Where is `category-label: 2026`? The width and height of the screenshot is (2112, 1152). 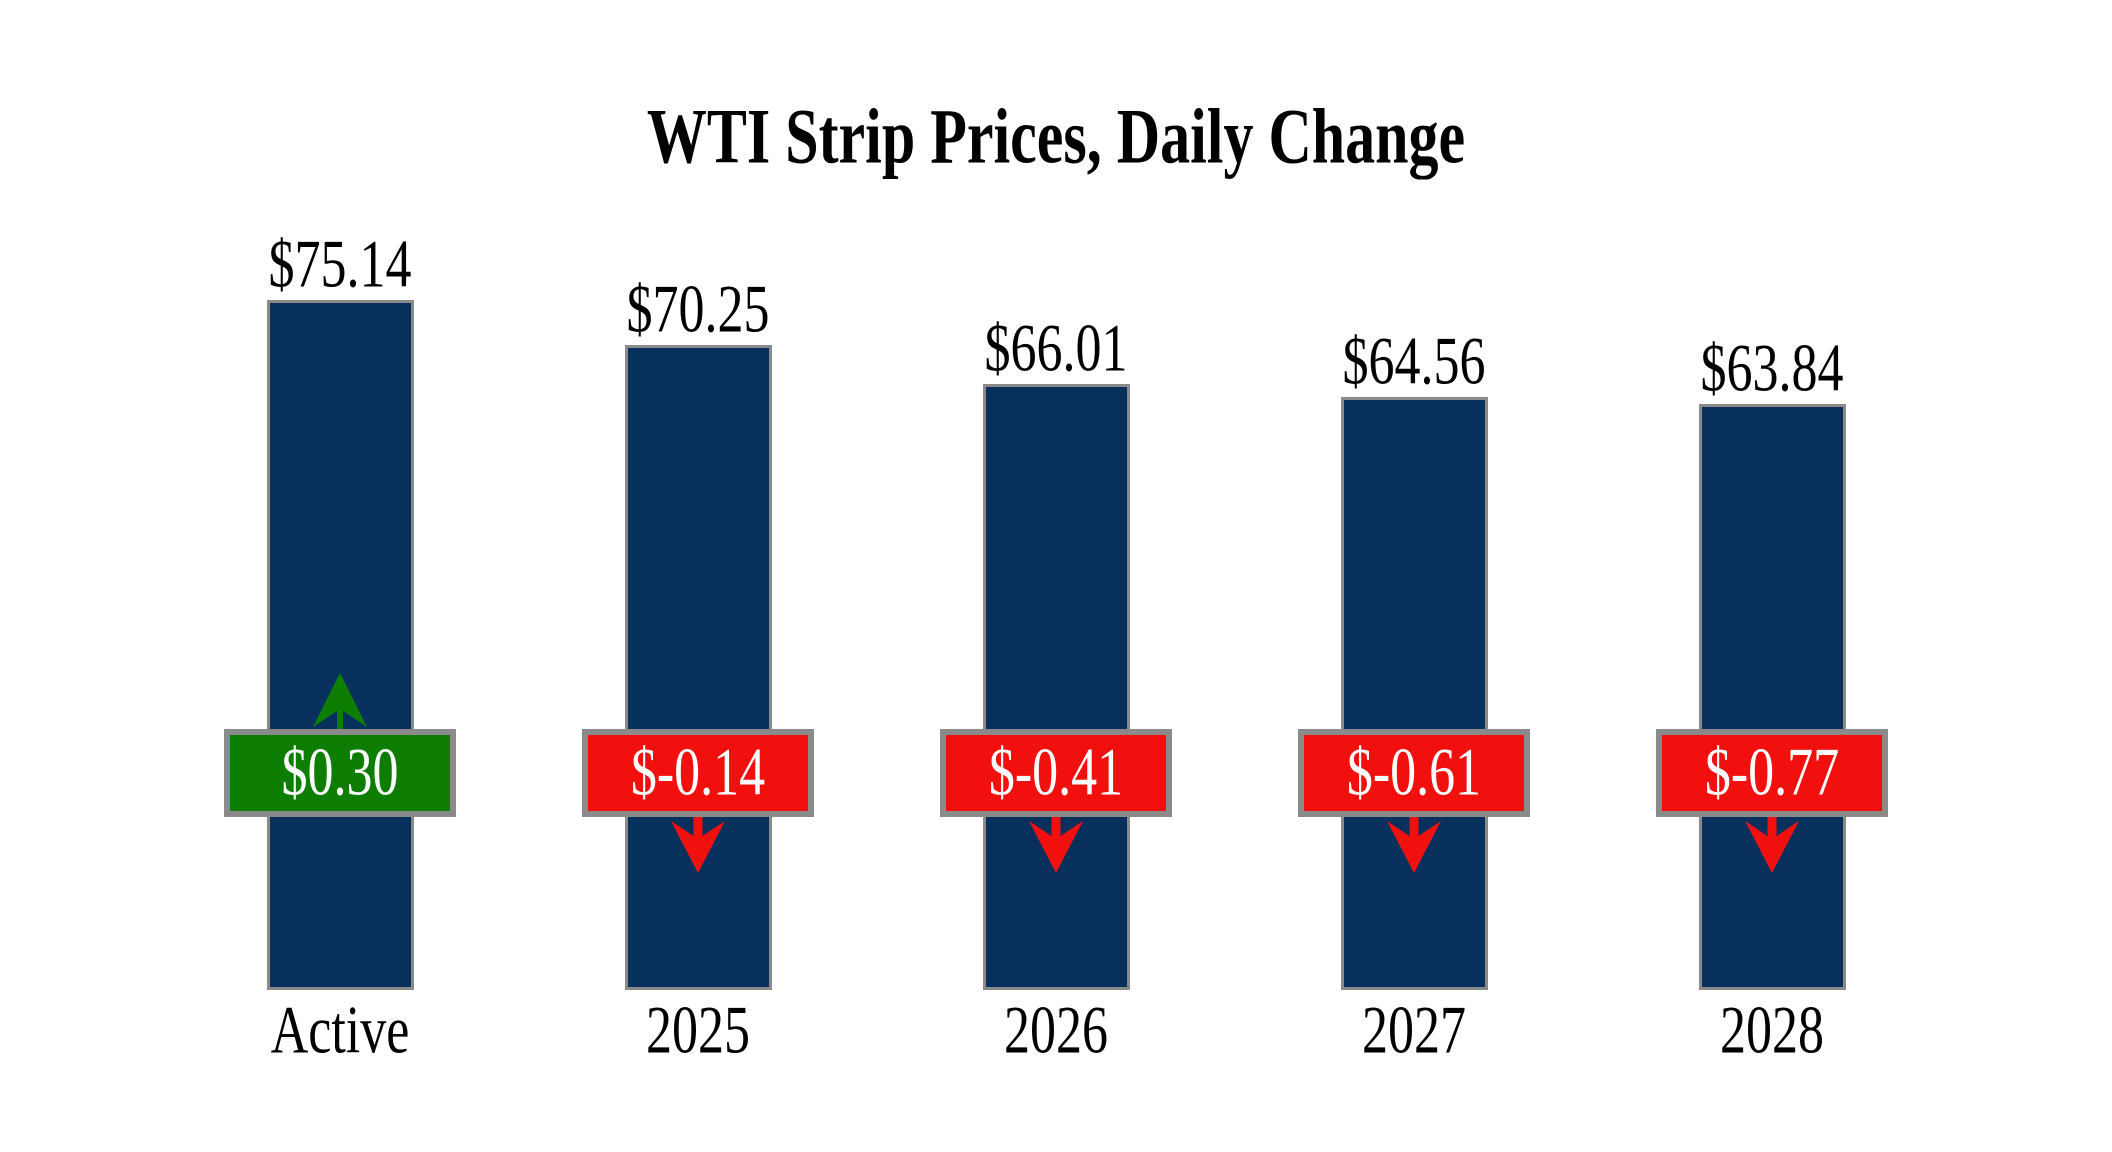 category-label: 2026 is located at coordinates (1056, 1031).